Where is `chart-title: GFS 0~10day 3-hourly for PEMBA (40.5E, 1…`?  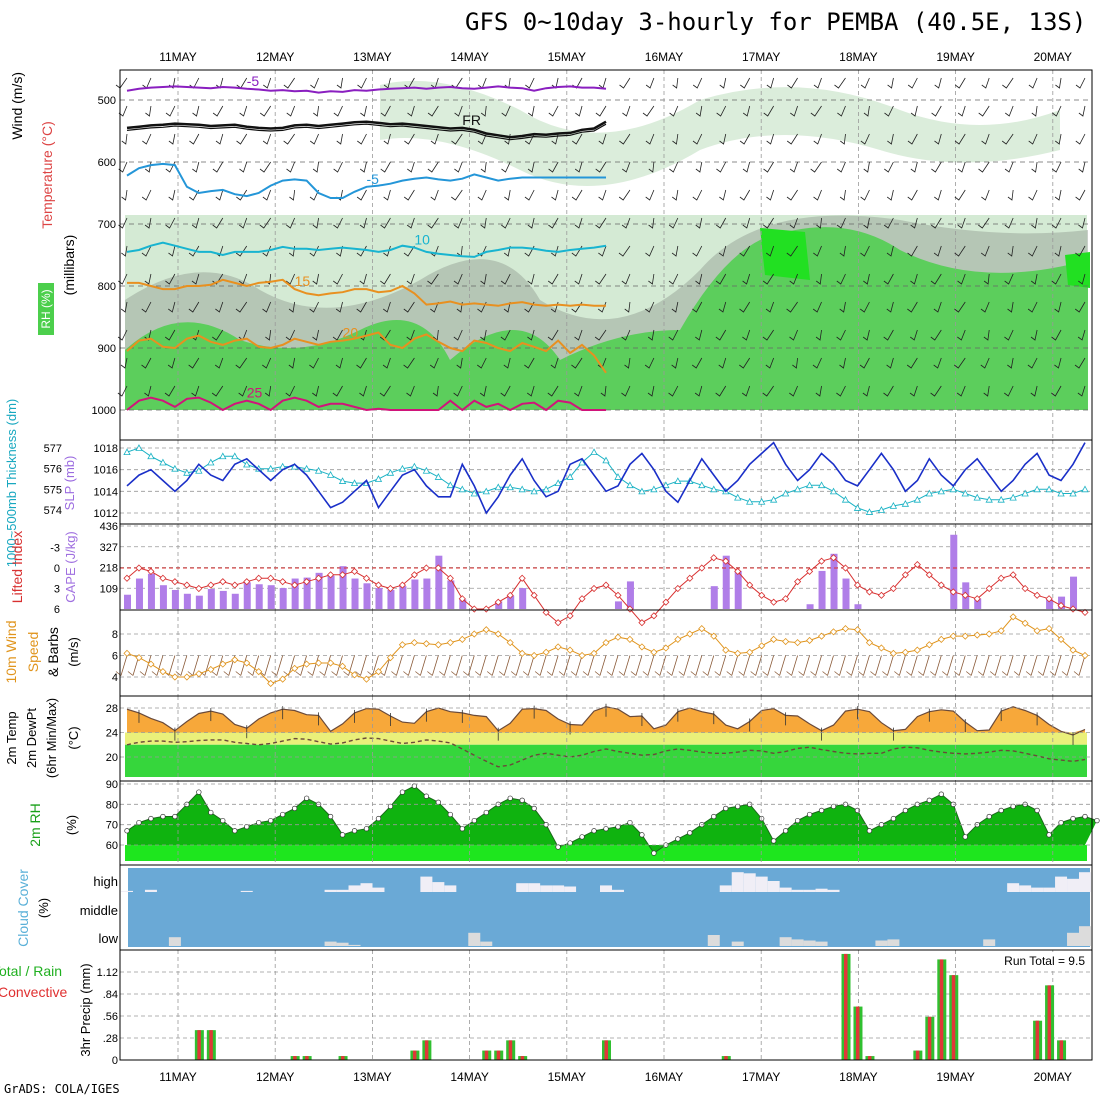
chart-title: GFS 0~10day 3-hourly for PEMBA (40.5E, 1… is located at coordinates (776, 22).